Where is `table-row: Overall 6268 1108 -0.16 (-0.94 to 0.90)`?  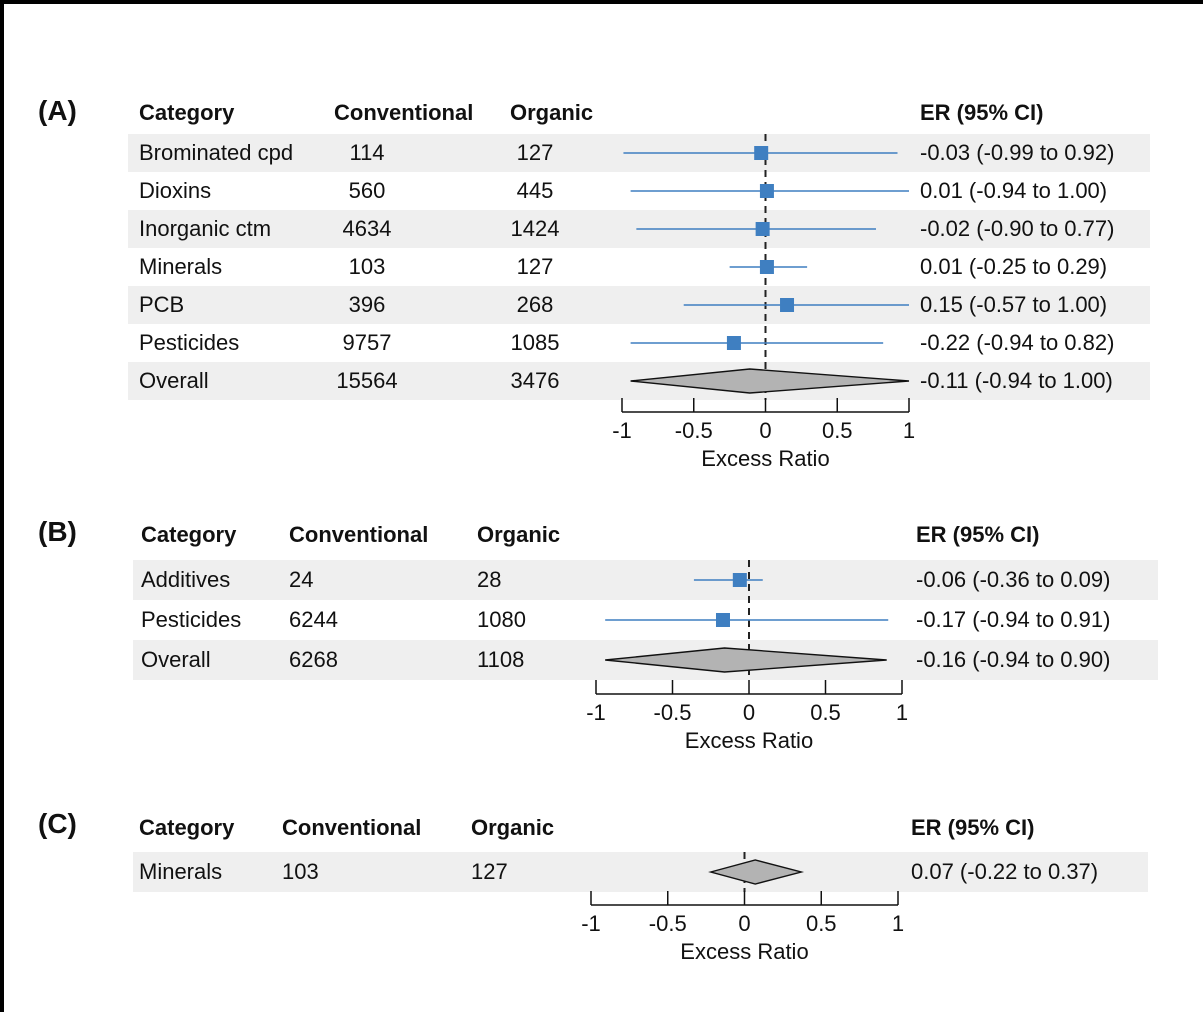 table-row: Overall 6268 1108 -0.16 (-0.94 to 0.90) is located at coordinates (645, 660).